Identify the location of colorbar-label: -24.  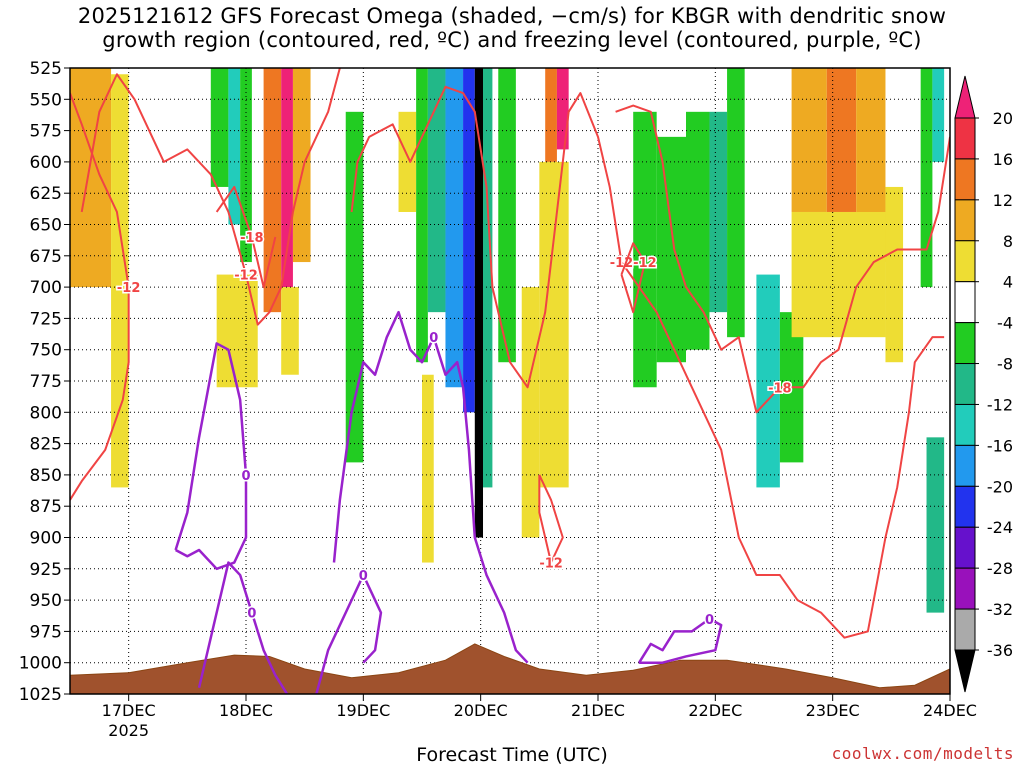
(1000, 527).